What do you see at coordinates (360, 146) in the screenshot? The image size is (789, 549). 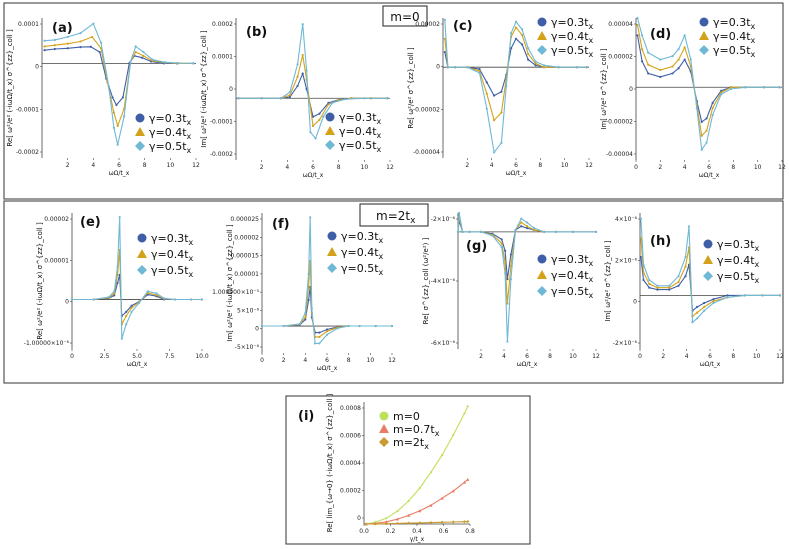 I see `legend-label: γ=0.5tx` at bounding box center [360, 146].